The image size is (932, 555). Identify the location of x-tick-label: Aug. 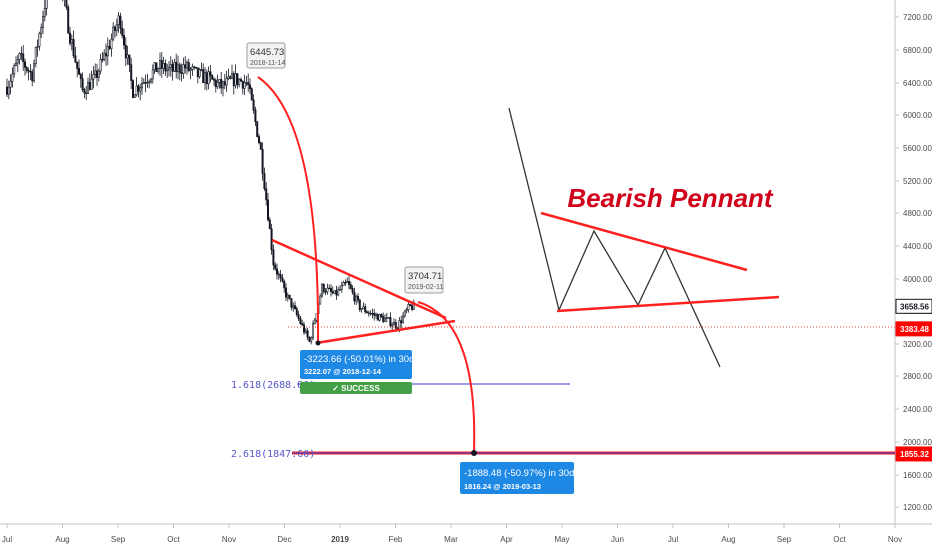
(62, 539).